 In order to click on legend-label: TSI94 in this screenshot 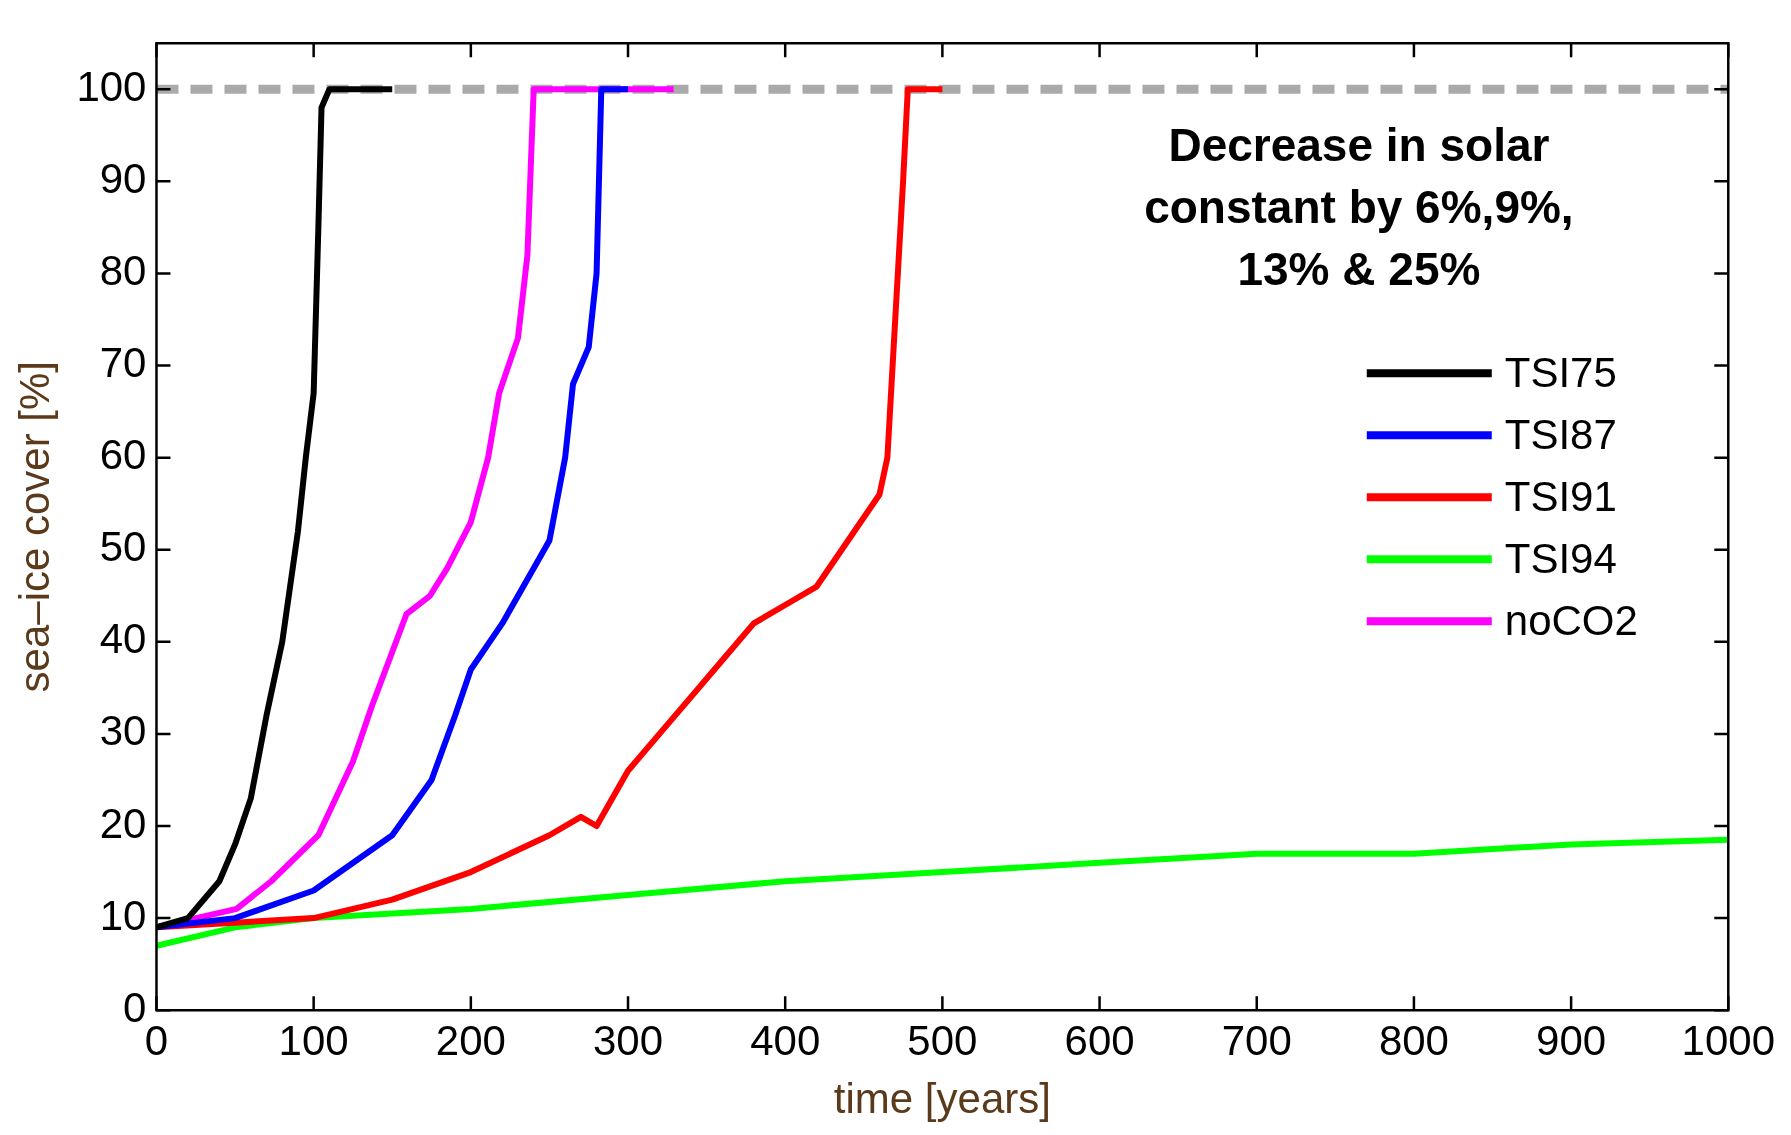, I will do `click(1560, 558)`.